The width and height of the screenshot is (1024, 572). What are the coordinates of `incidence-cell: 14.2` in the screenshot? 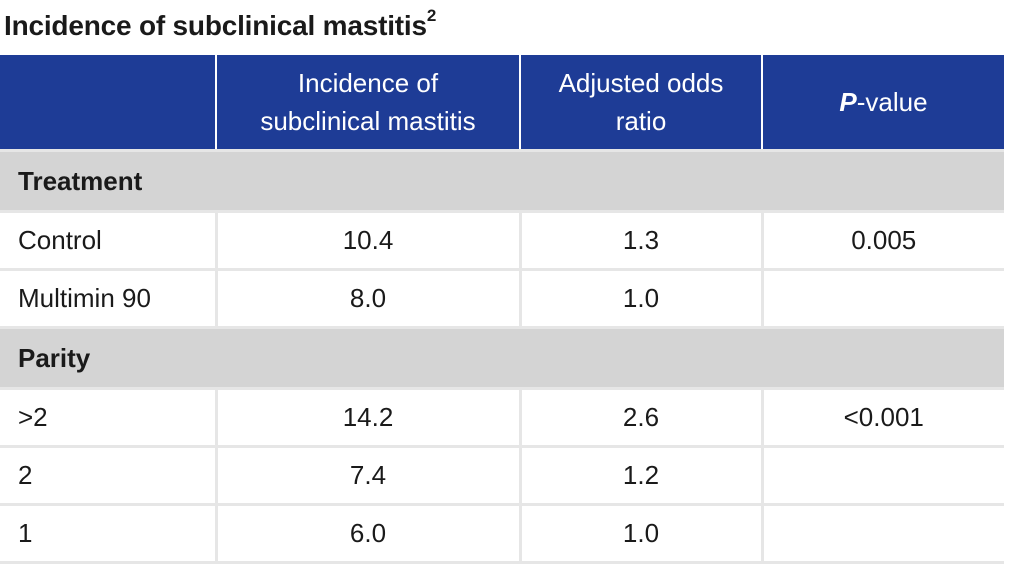 It's located at (367, 417).